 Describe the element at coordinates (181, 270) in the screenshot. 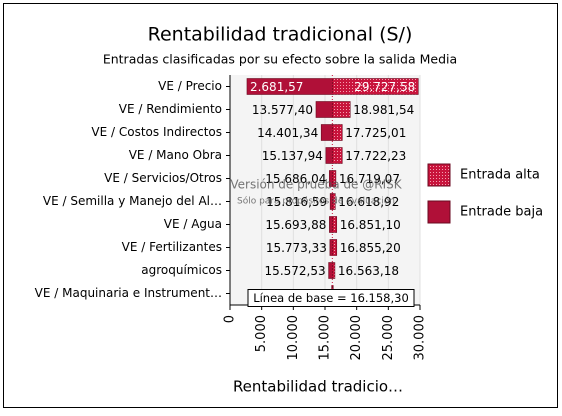

I see `y-tick-label: agroquímicos` at that location.